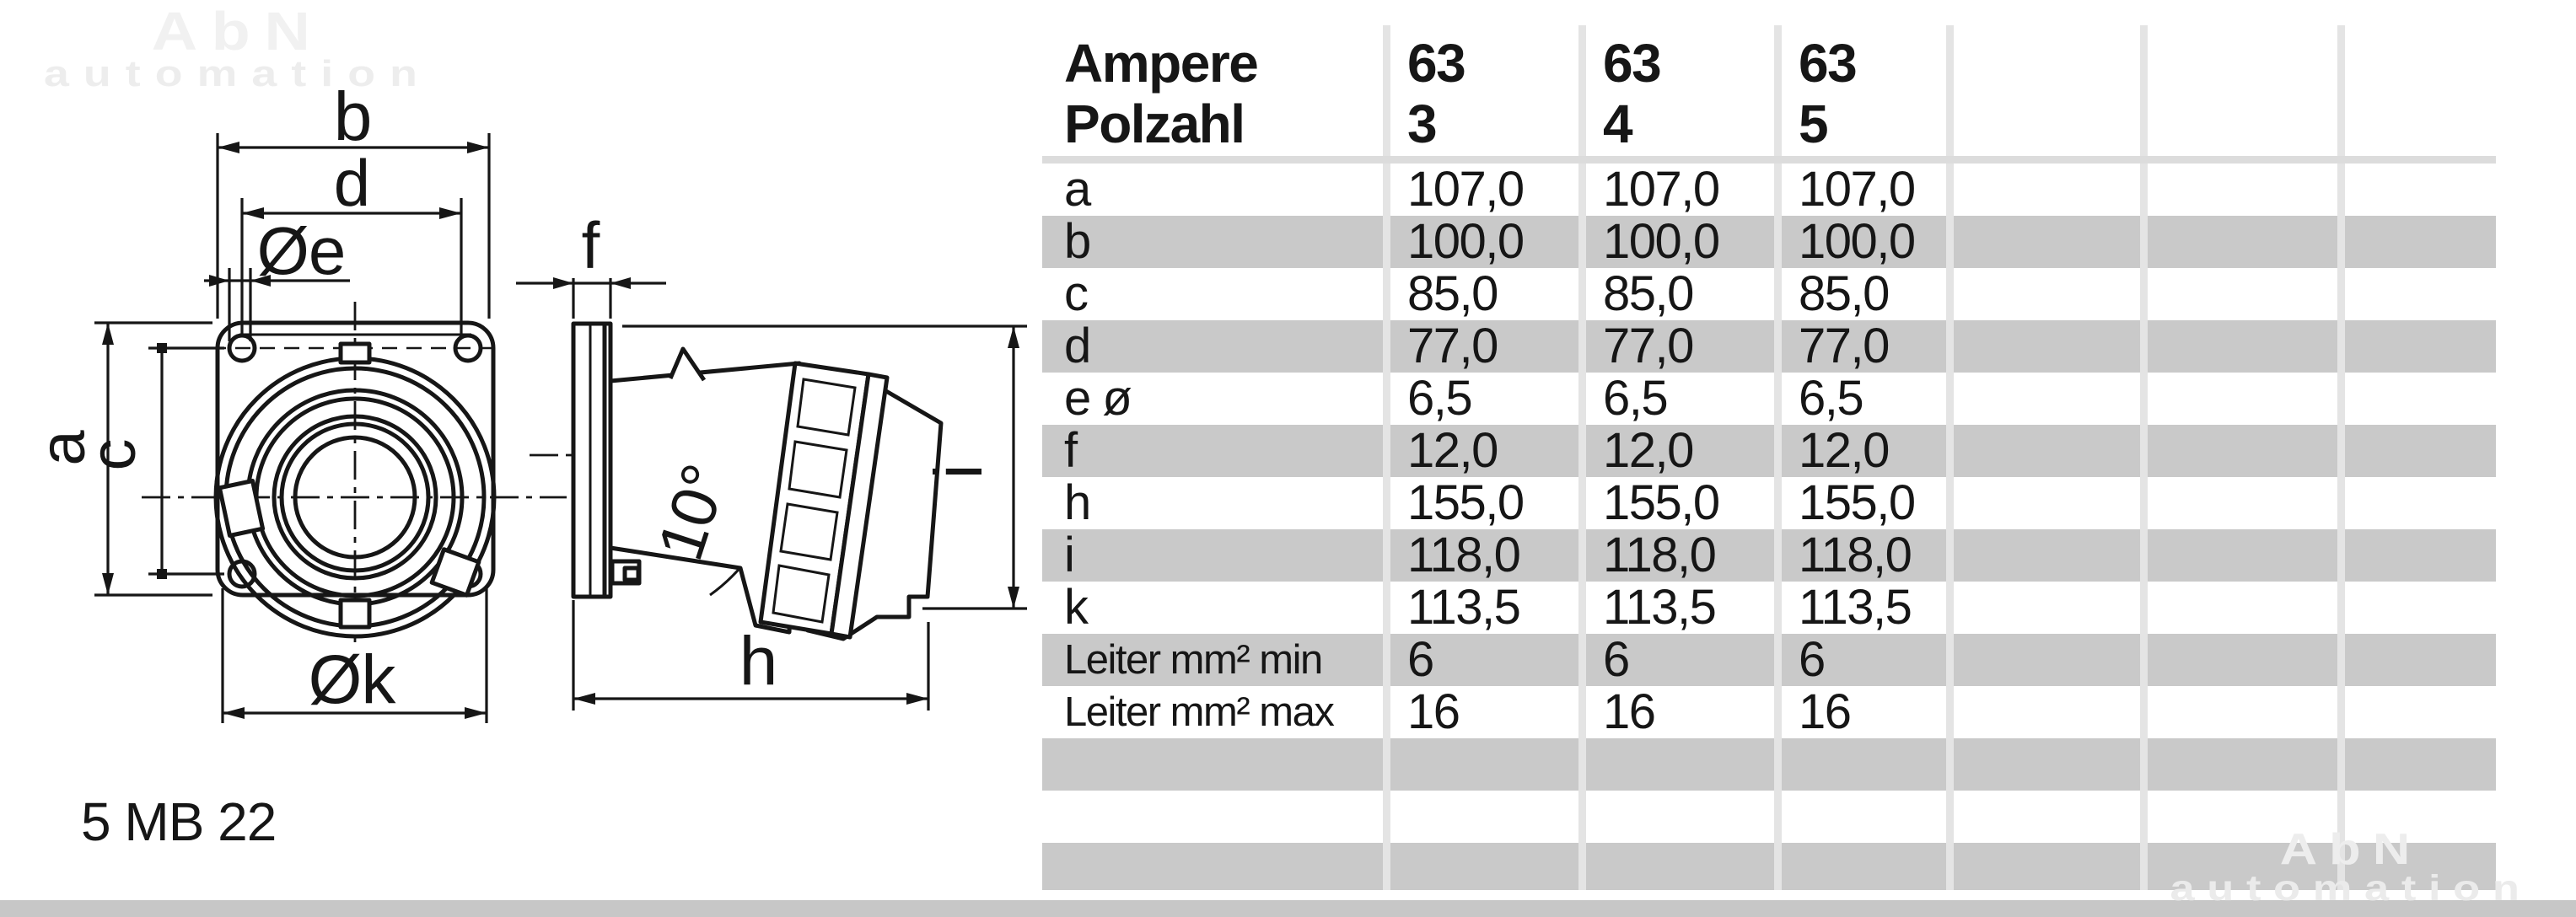 This screenshot has height=917, width=2576. What do you see at coordinates (1076, 608) in the screenshot?
I see `row-label: k` at bounding box center [1076, 608].